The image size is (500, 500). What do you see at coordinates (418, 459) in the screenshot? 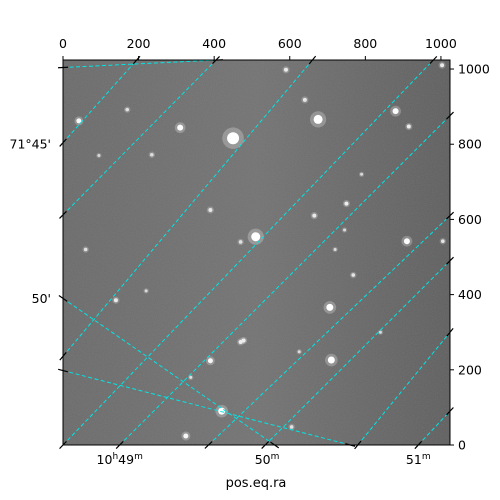
I see `ra-tick-label: 51m` at bounding box center [418, 459].